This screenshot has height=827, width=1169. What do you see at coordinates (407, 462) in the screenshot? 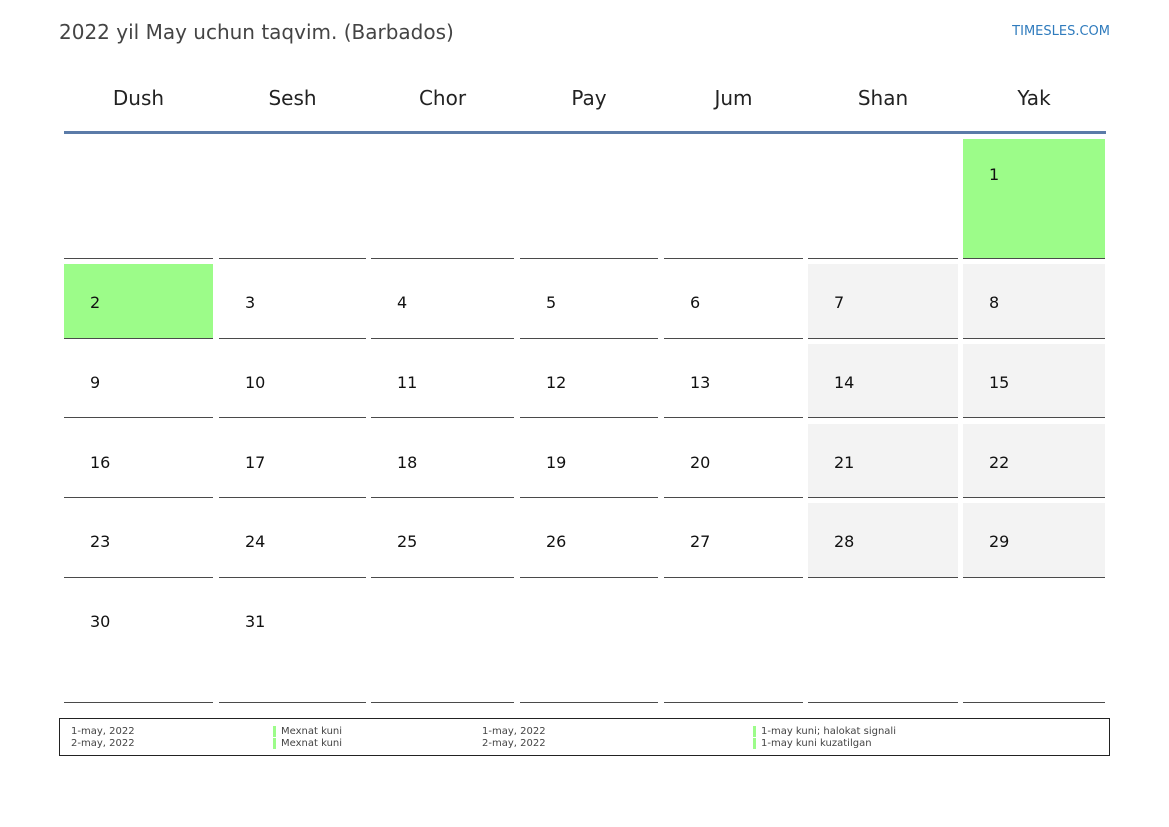
I see `day-number: 18` at bounding box center [407, 462].